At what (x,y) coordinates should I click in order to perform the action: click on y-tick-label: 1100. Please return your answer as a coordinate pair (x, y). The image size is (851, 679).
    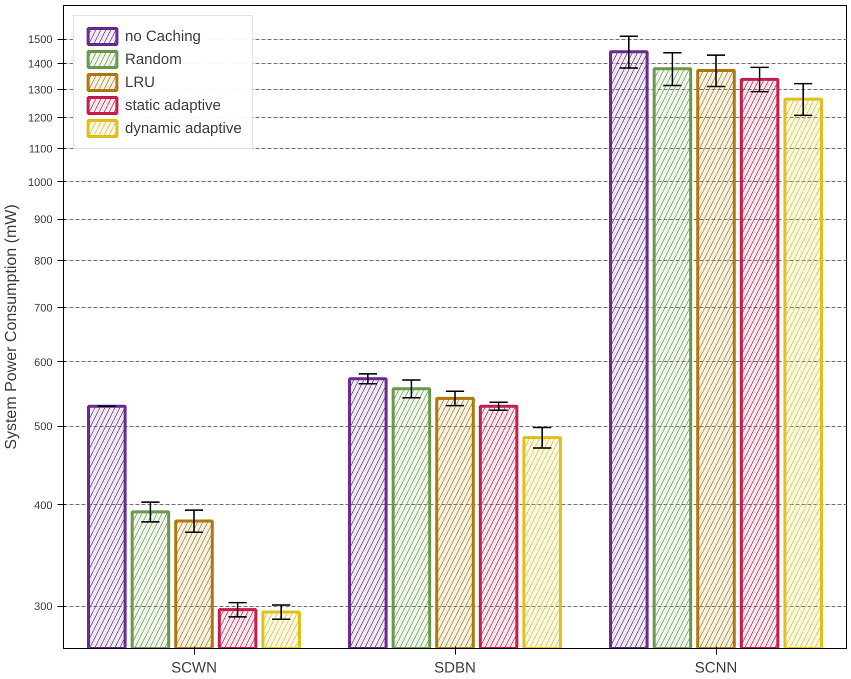
    Looking at the image, I should click on (40, 149).